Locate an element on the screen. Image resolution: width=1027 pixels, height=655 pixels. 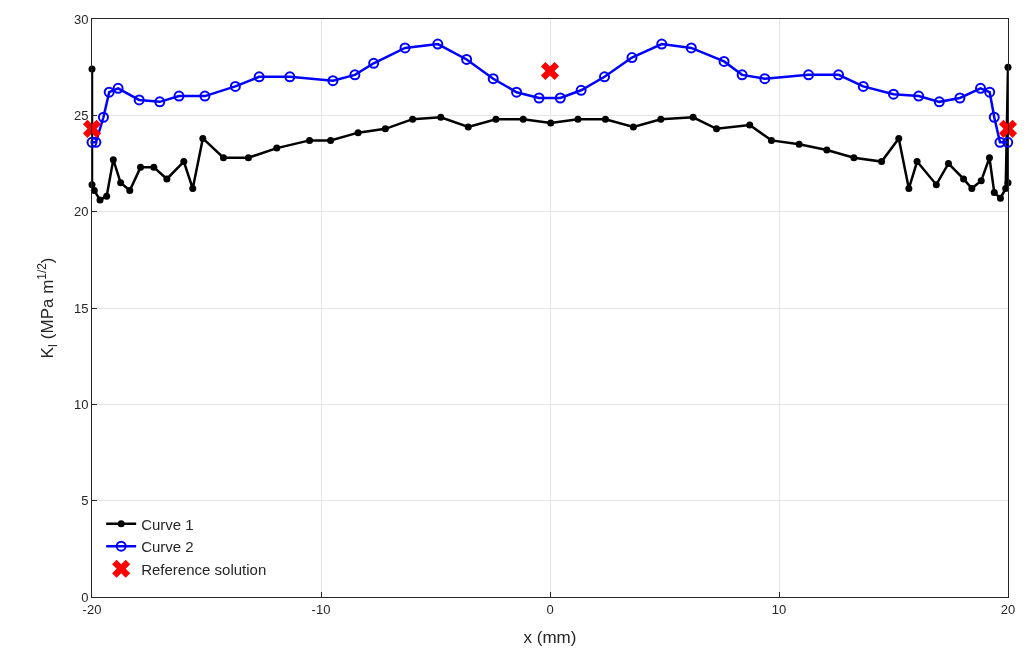
y-tick-label: 30 is located at coordinates (81, 19).